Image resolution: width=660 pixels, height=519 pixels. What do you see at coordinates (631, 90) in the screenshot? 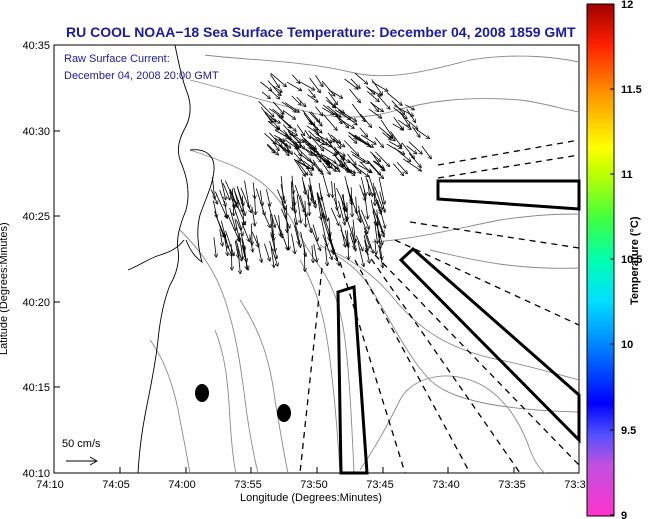
I see `colorbar-tick-label: 11.5` at bounding box center [631, 90].